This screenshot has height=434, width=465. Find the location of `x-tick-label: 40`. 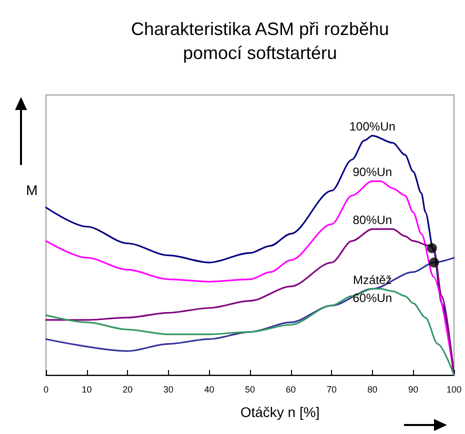

x-tick-label: 40 is located at coordinates (209, 389).